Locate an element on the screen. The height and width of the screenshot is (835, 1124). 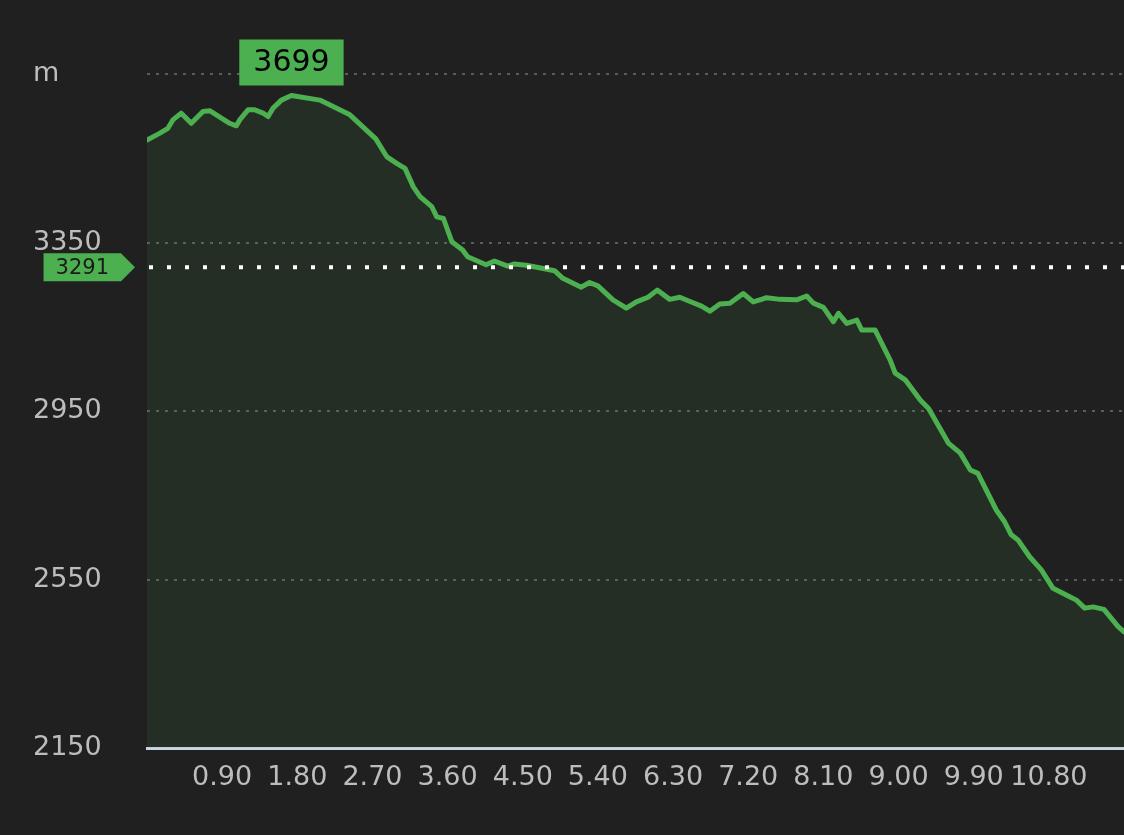
x-tick-label: 10.80 is located at coordinates (1049, 776).